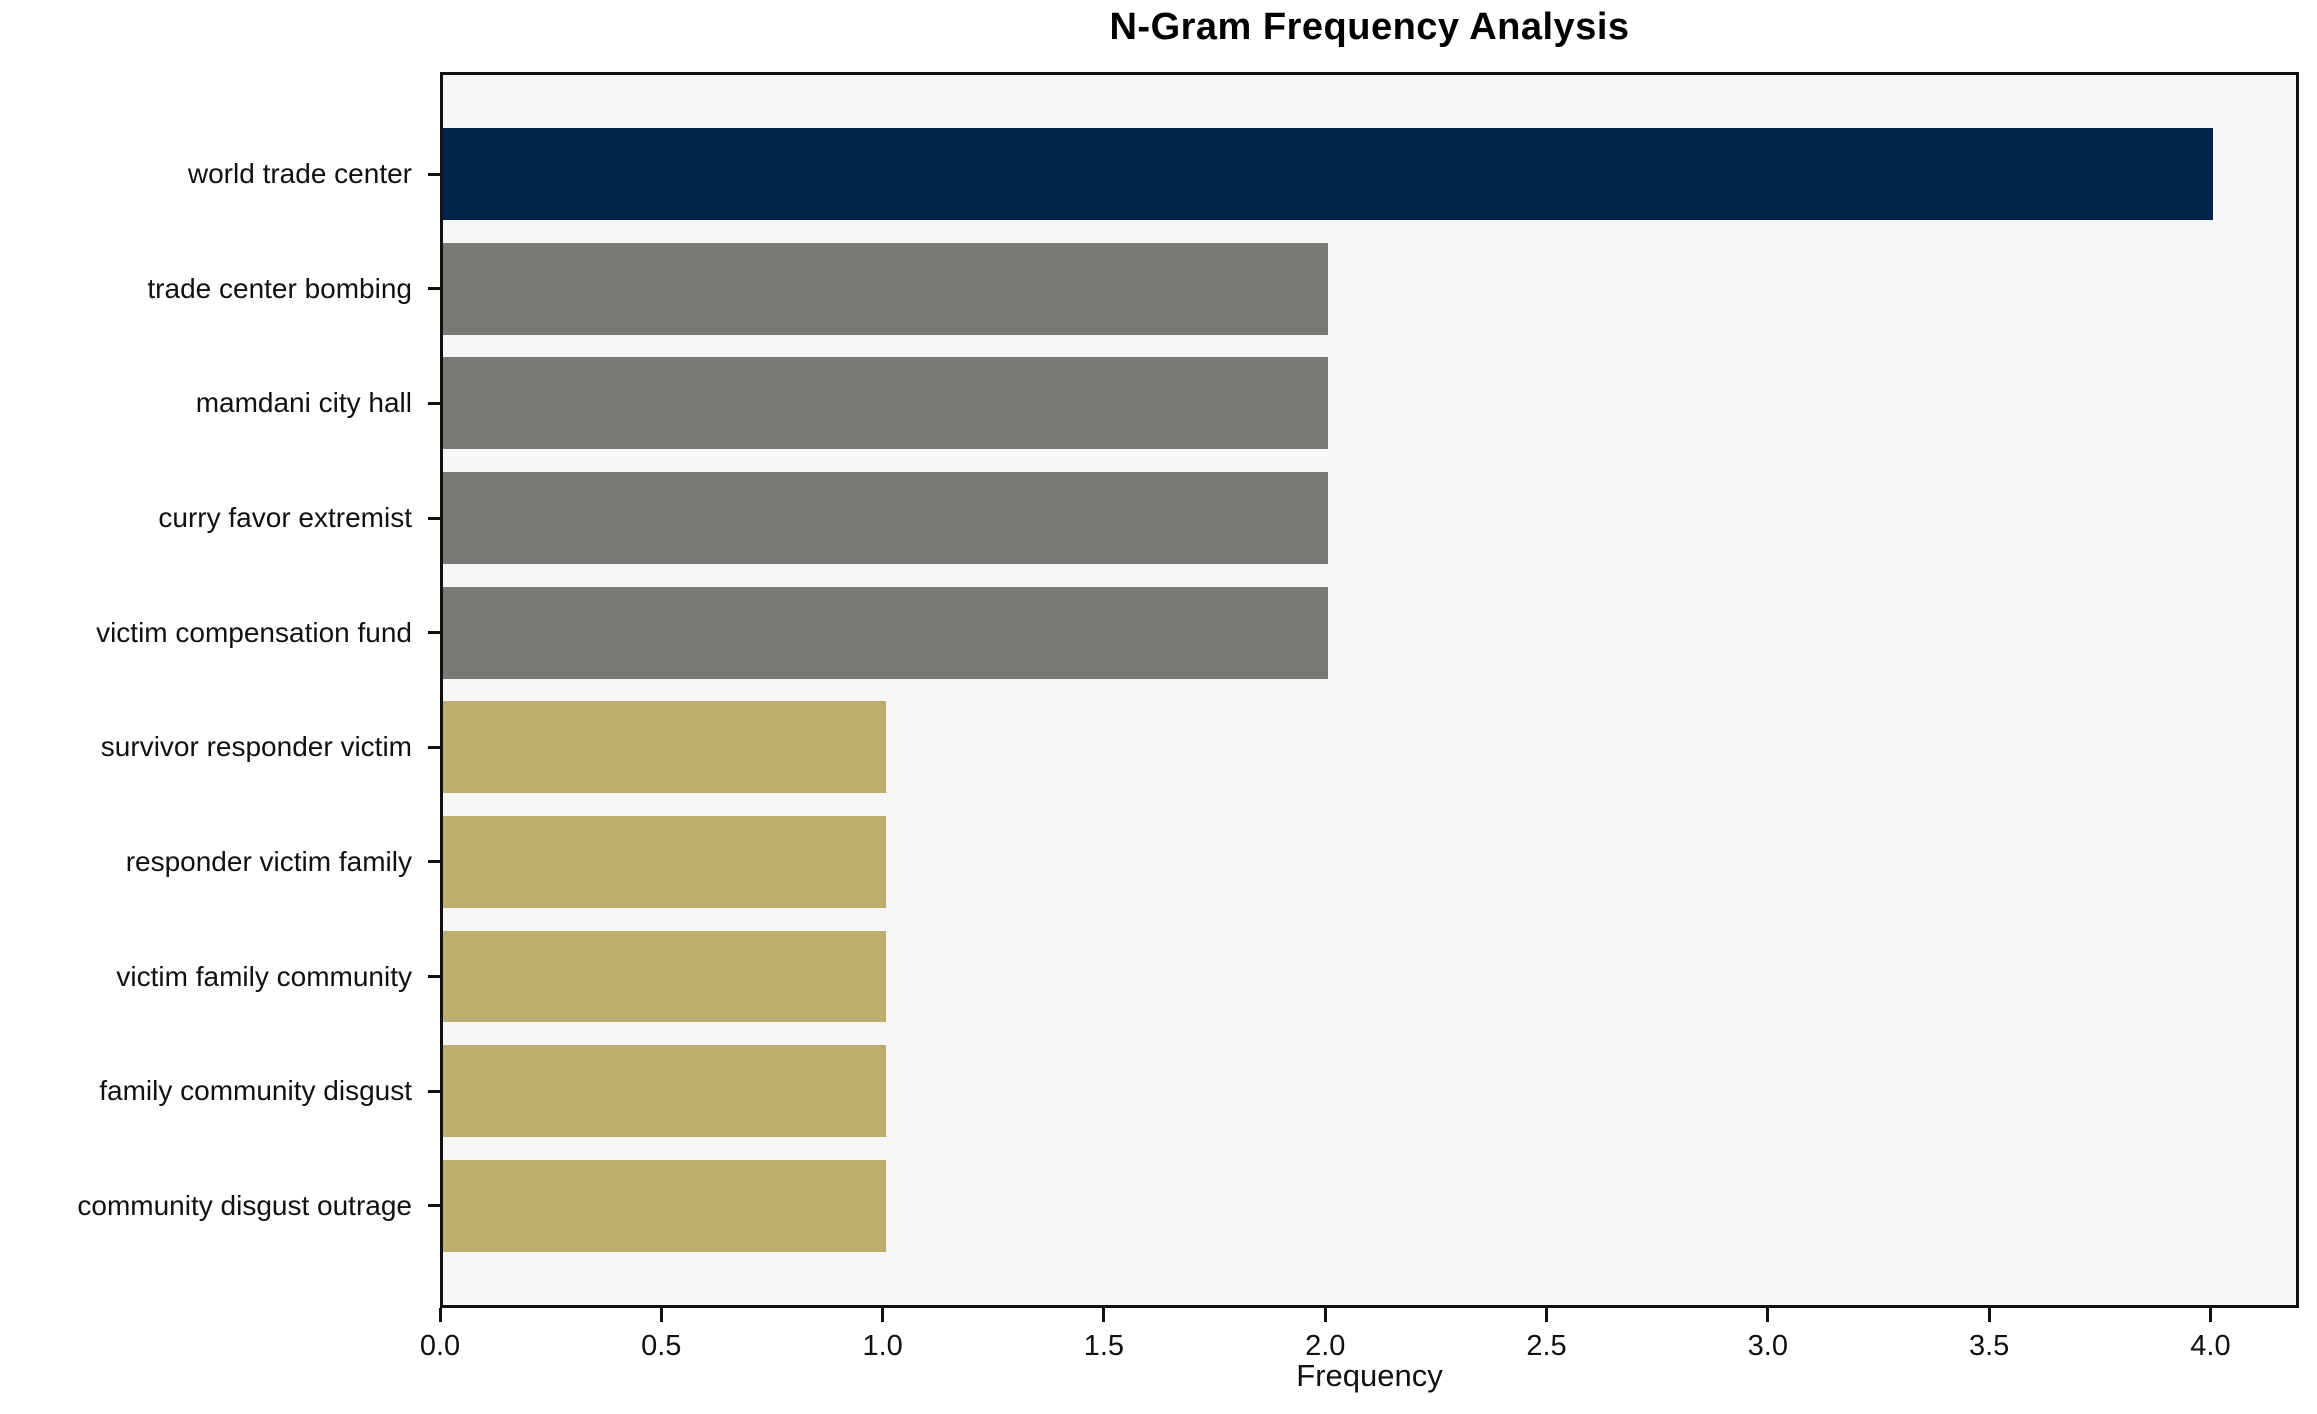 This screenshot has width=2317, height=1414. Describe the element at coordinates (886, 288) in the screenshot. I see `bar-trade-center-bombing` at that location.